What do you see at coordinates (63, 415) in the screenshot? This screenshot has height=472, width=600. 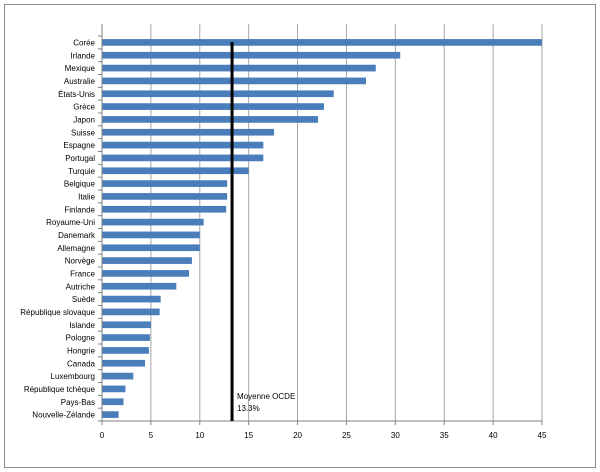 I see `category-label: Nouvelle-Zélande` at bounding box center [63, 415].